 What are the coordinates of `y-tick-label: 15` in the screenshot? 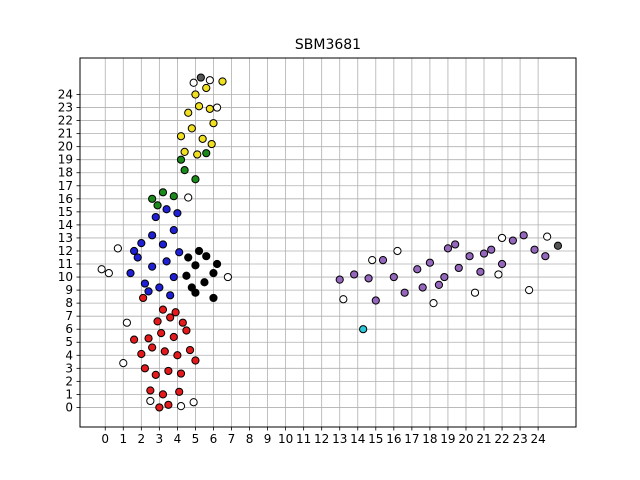 It's located at (65, 212).